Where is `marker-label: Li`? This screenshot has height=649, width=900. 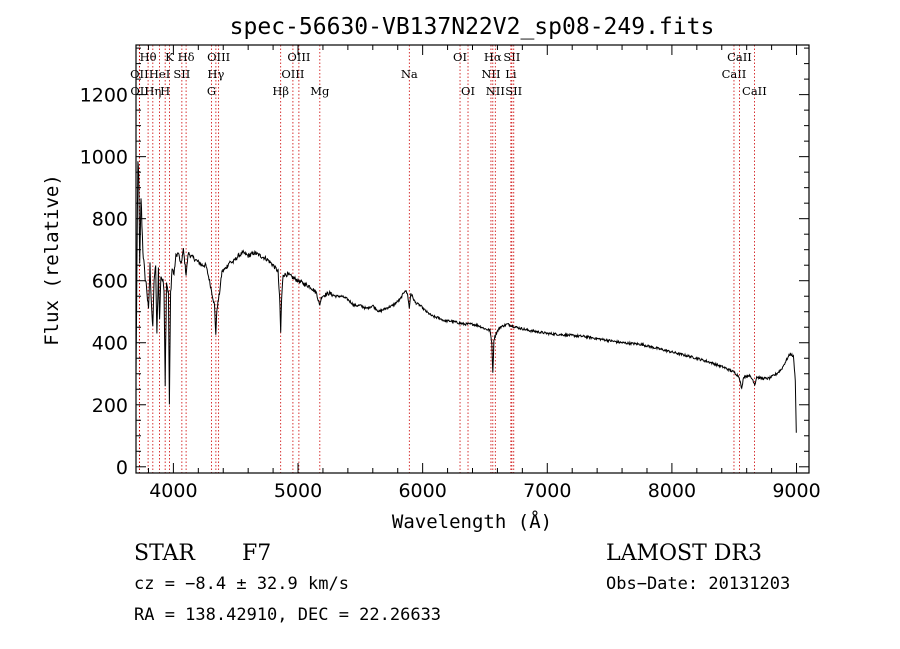
marker-label: Li is located at coordinates (511, 74).